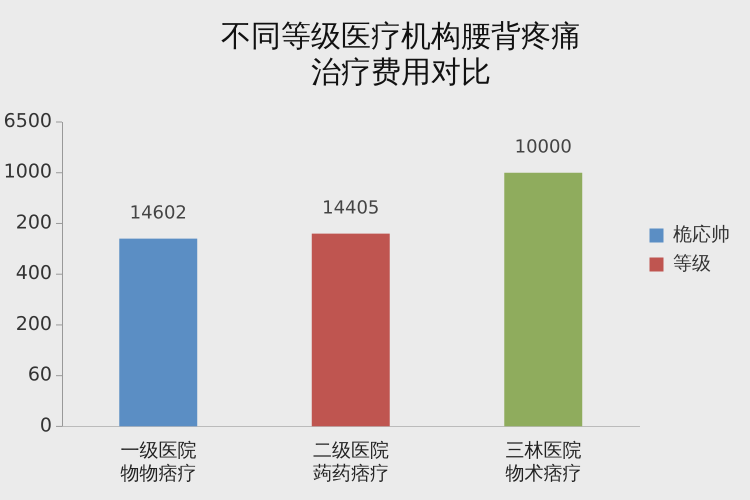  Describe the element at coordinates (351, 207) in the screenshot. I see `annotation: 14405` at that location.